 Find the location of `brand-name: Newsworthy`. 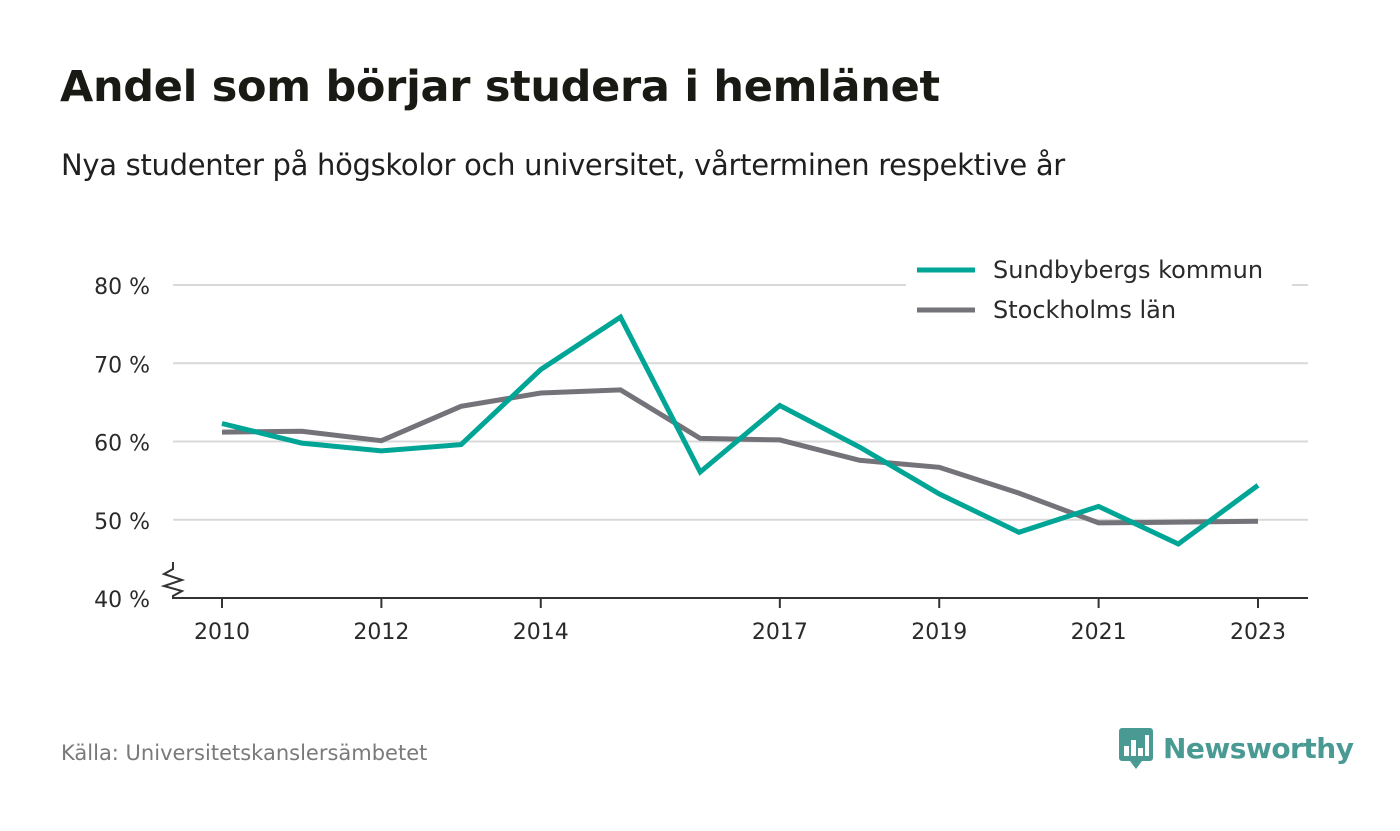

brand-name: Newsworthy is located at coordinates (1258, 748).